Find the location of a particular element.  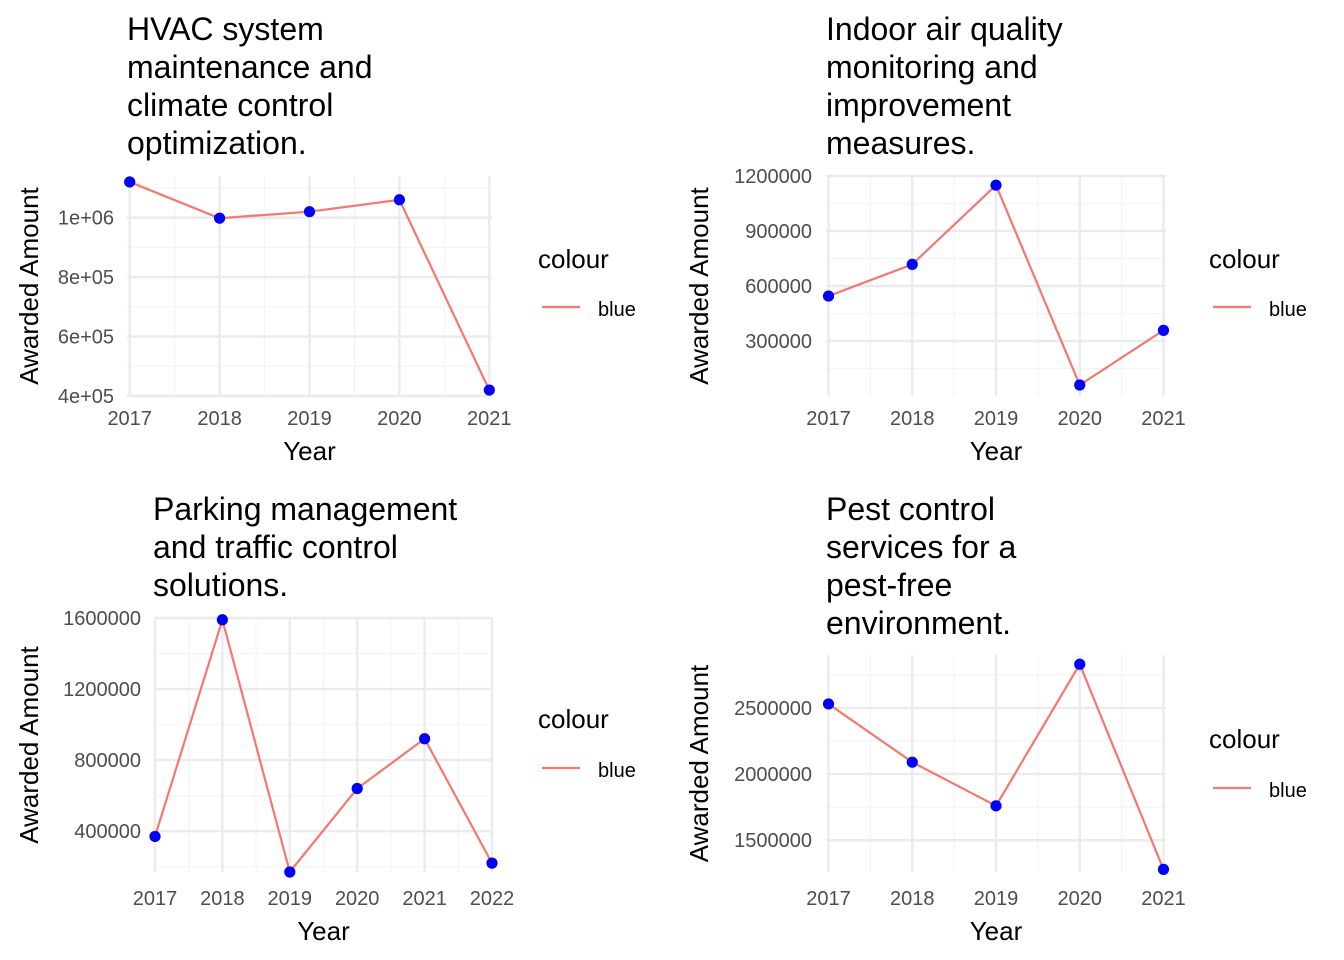

y-tick-label: 1500000 is located at coordinates (773, 841).